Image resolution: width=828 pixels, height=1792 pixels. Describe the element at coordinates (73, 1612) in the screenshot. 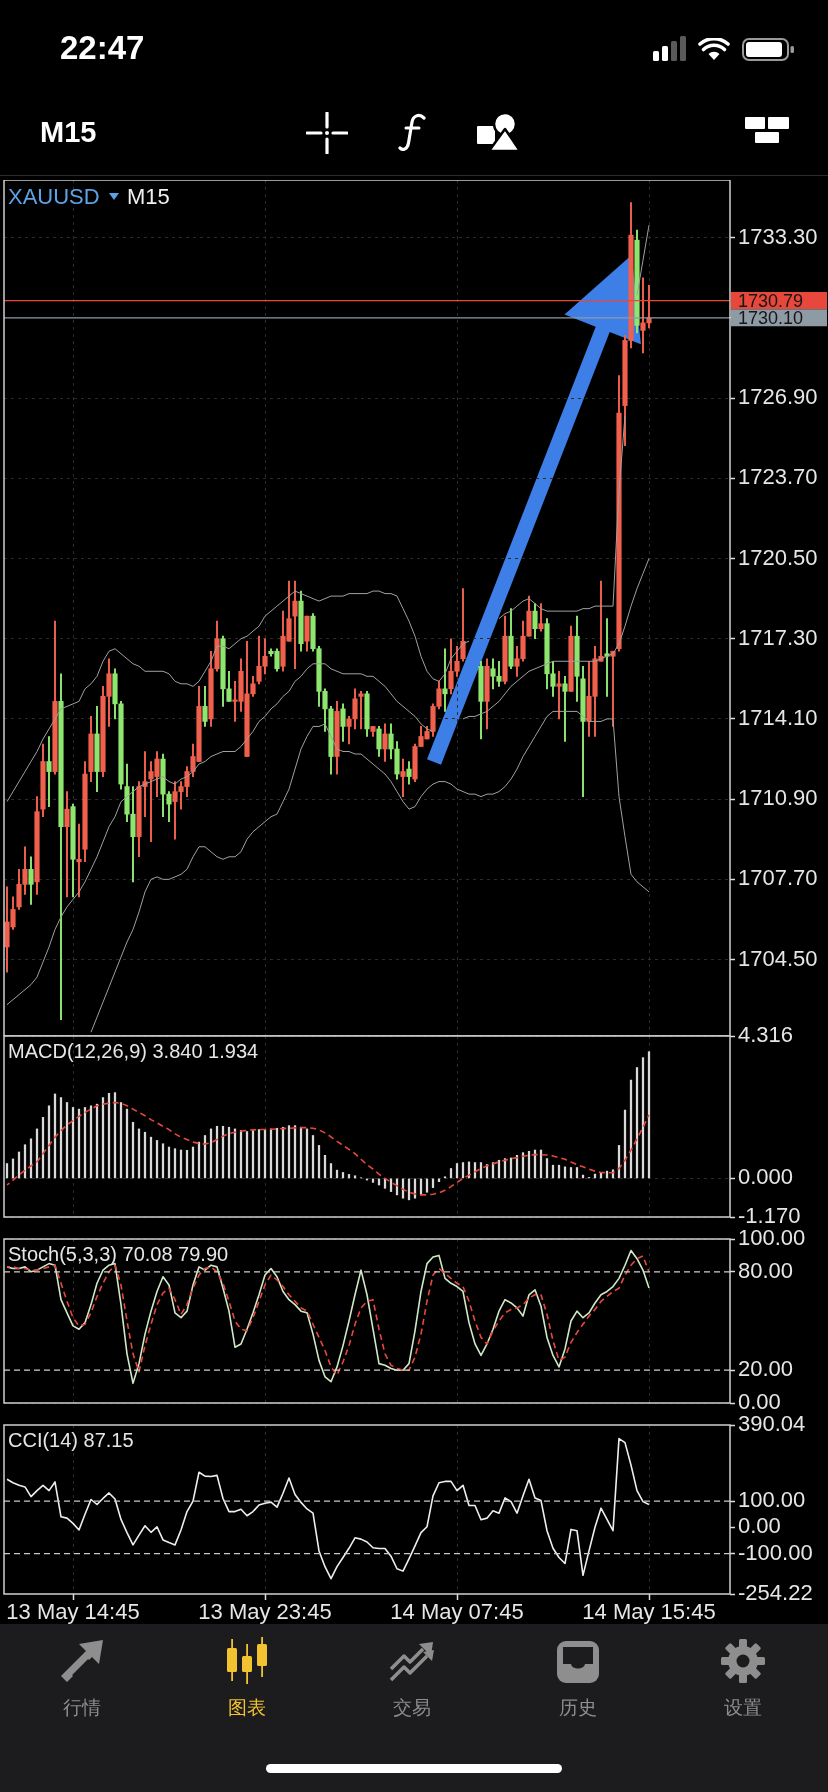

I see `x-tick-label: 13 May 14:45` at that location.